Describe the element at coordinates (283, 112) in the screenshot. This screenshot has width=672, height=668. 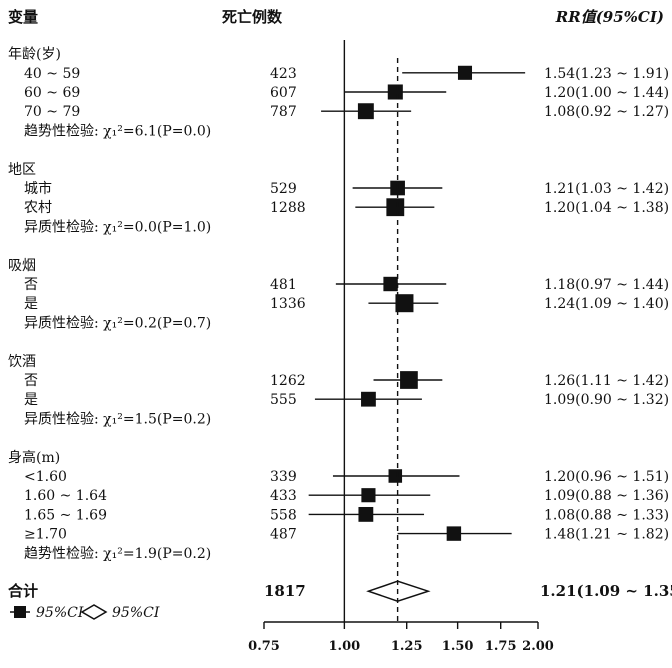
I see `row-deaths: 787` at that location.